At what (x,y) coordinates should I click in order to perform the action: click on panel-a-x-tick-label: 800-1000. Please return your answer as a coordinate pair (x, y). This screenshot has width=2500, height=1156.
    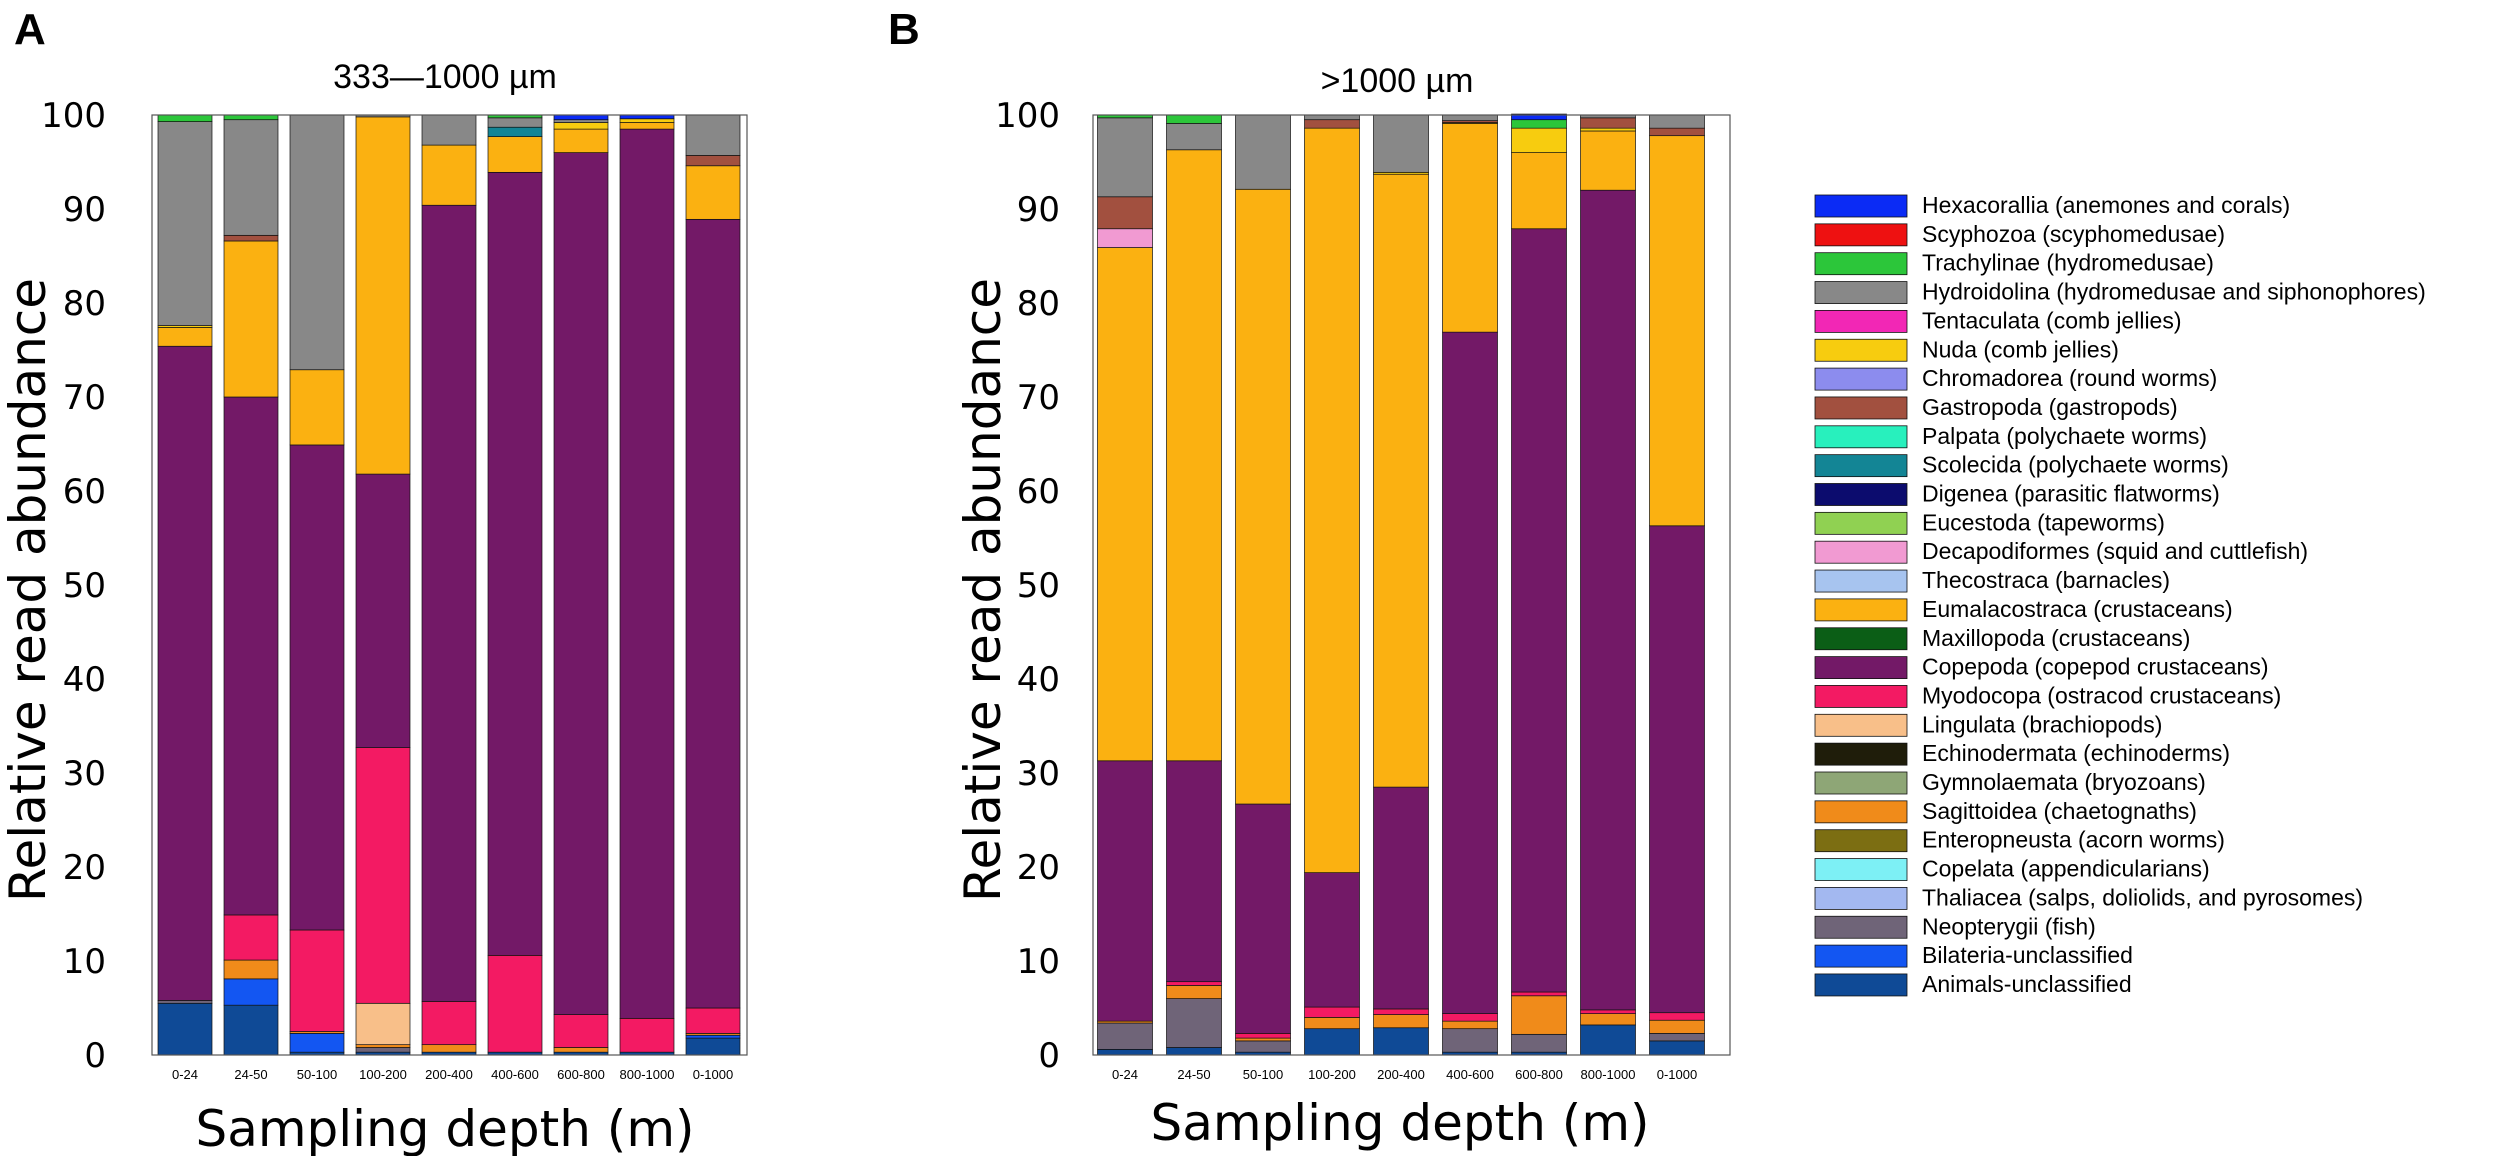
    Looking at the image, I should click on (647, 1074).